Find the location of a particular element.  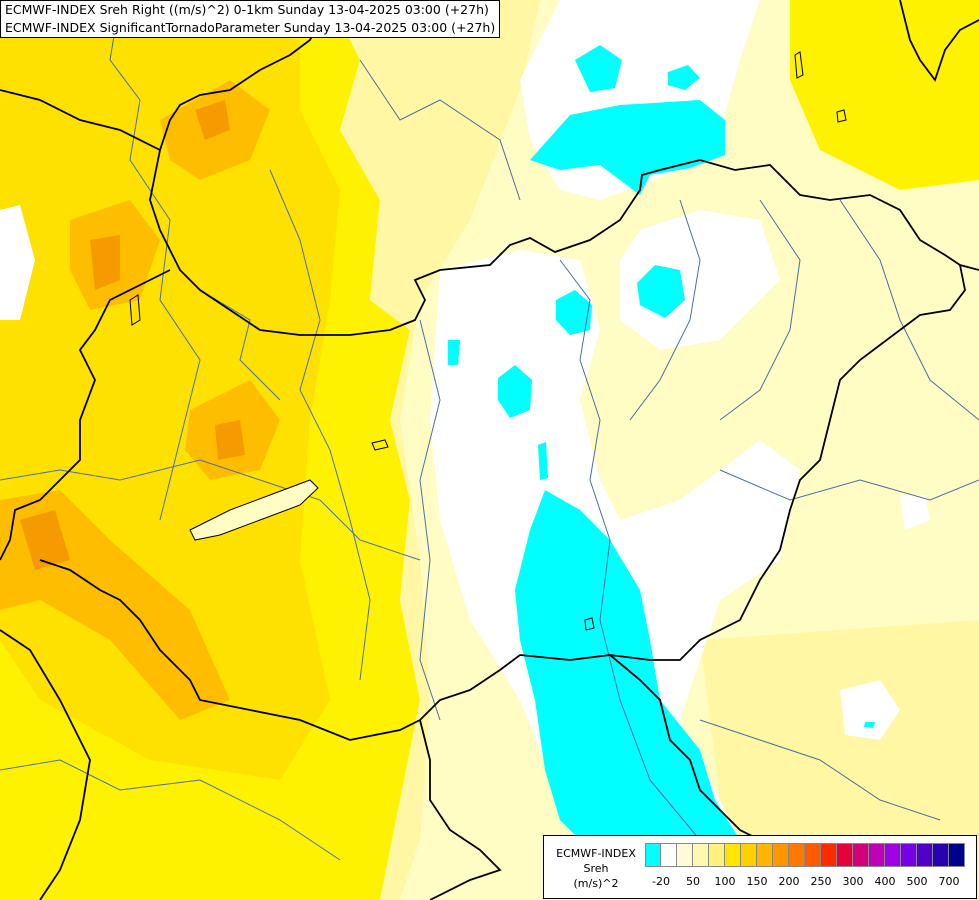

legend-tick-label: 700 is located at coordinates (949, 881).